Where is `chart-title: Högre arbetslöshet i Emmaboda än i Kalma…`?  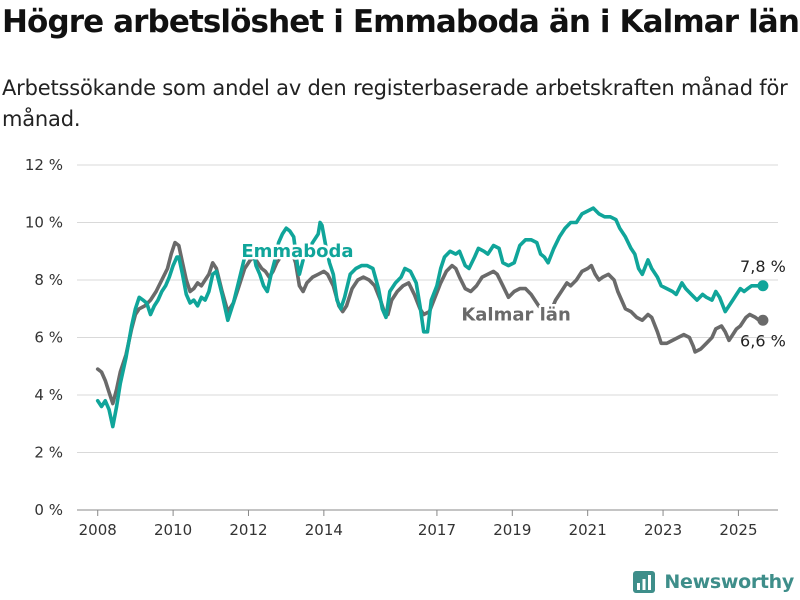 chart-title: Högre arbetslöshet i Emmaboda än i Kalma… is located at coordinates (401, 22).